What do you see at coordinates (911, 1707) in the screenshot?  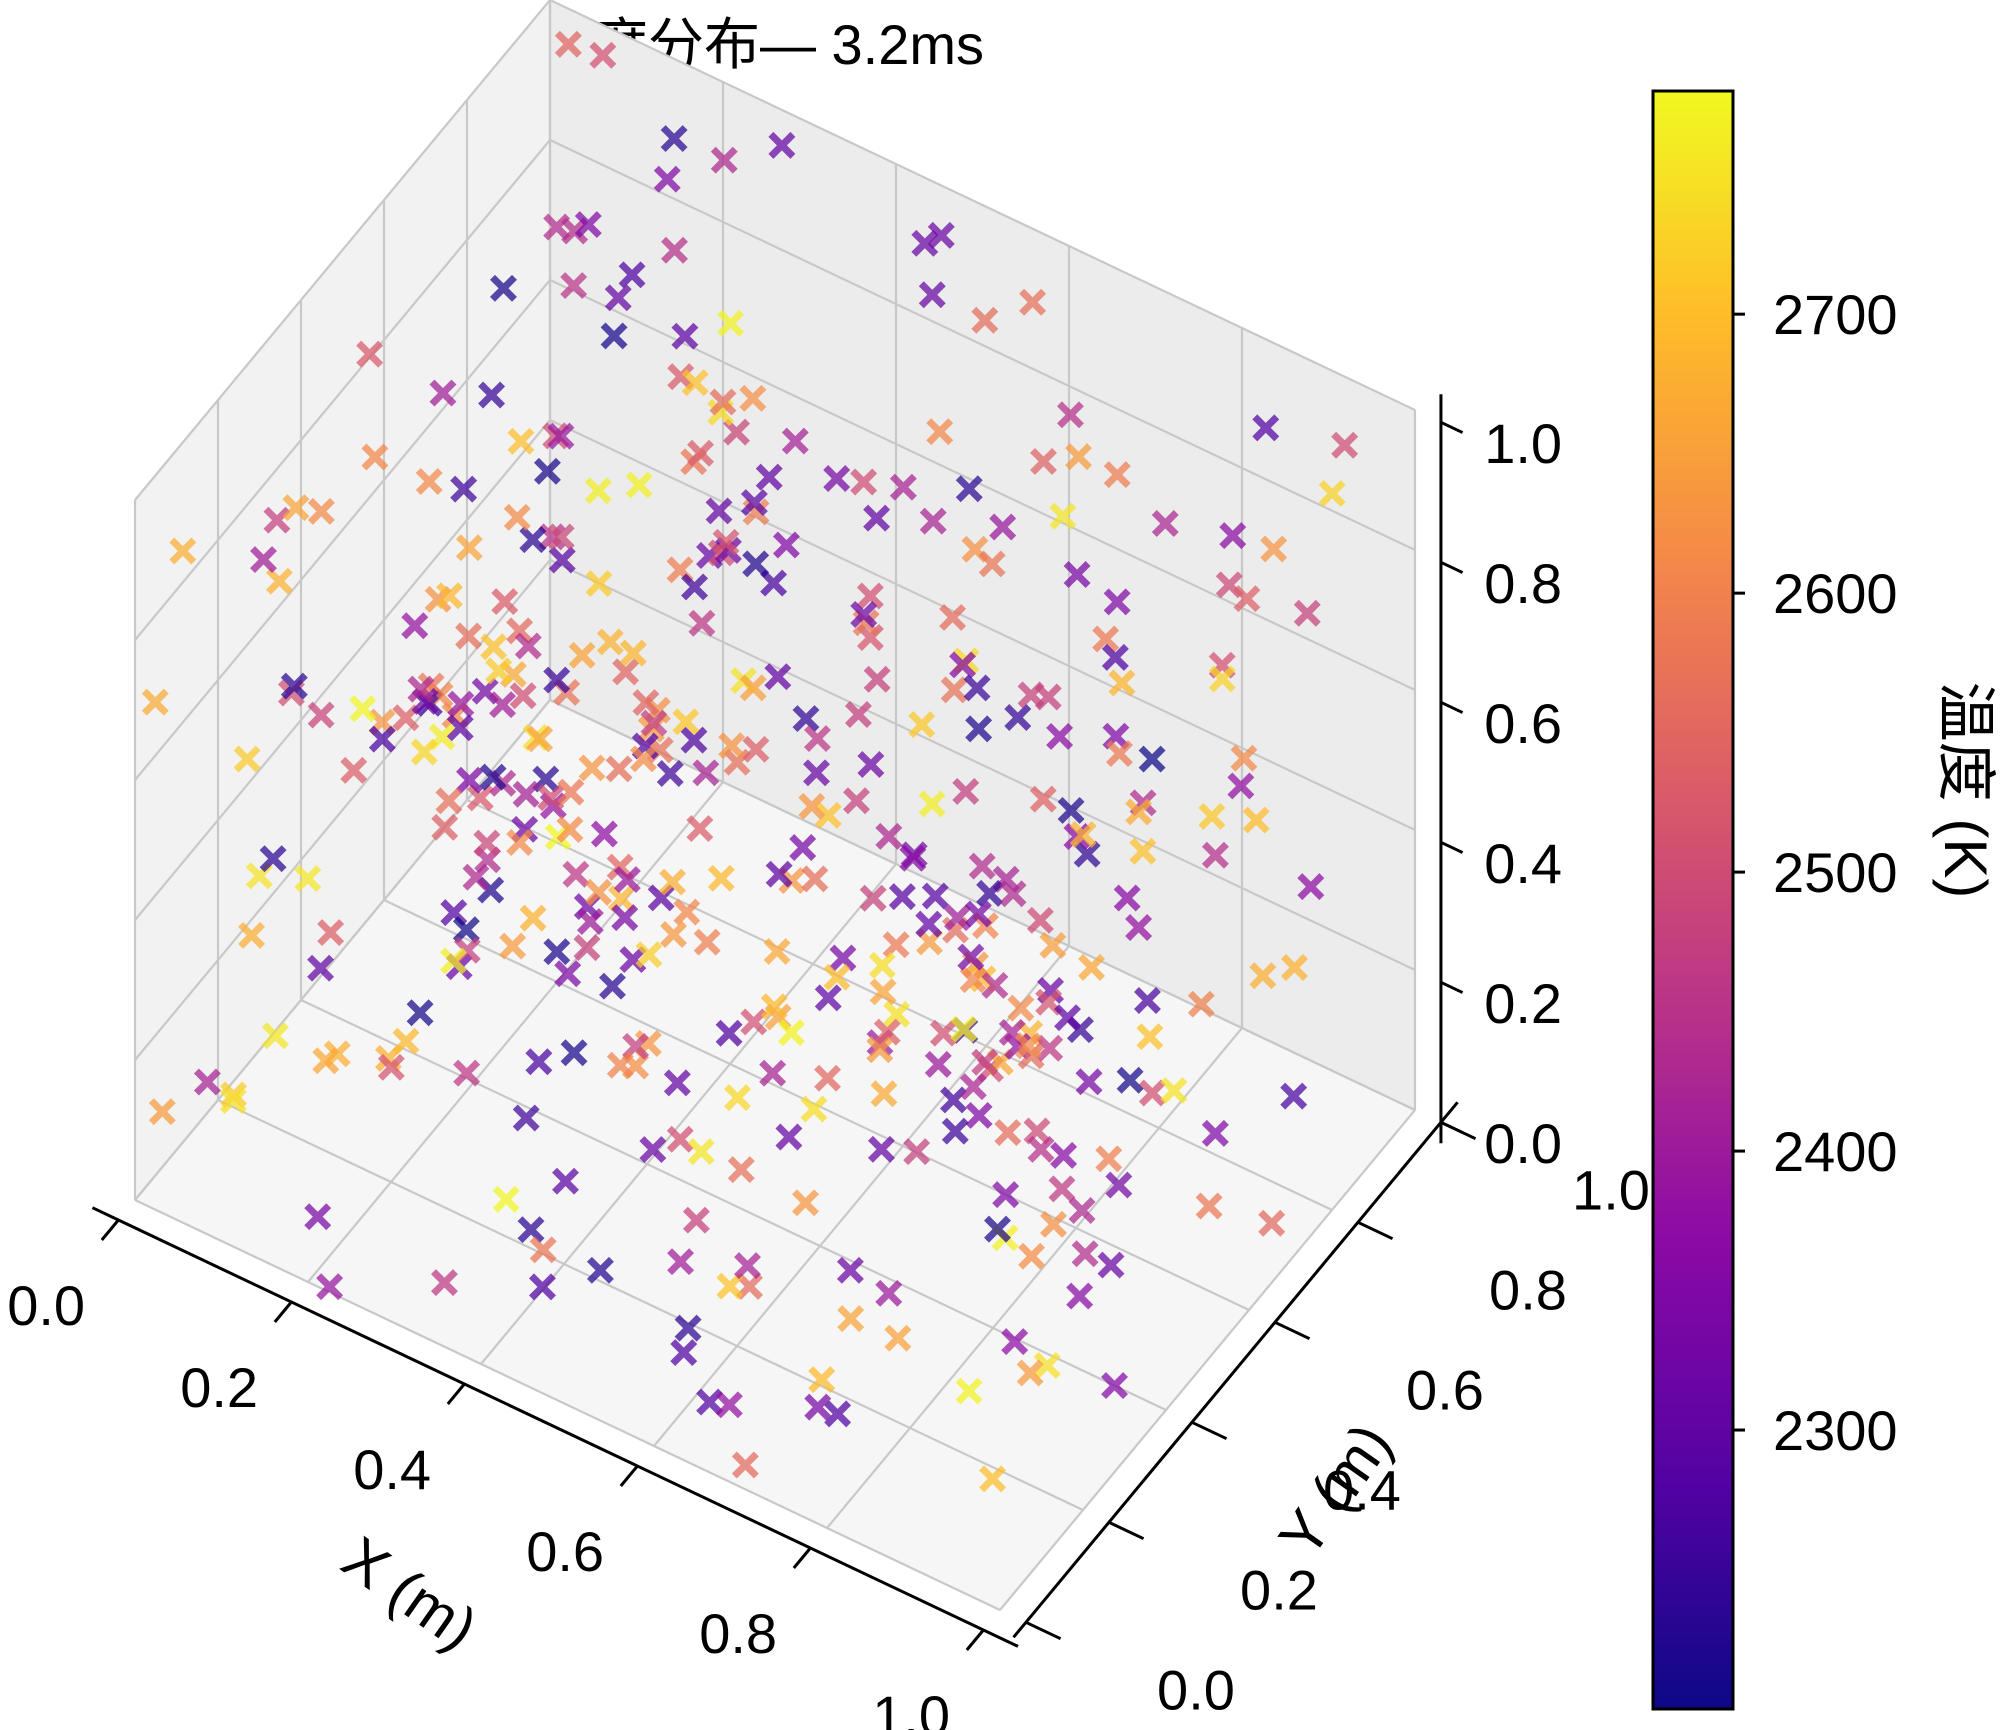 I see `x-tick-label: 1.0` at bounding box center [911, 1707].